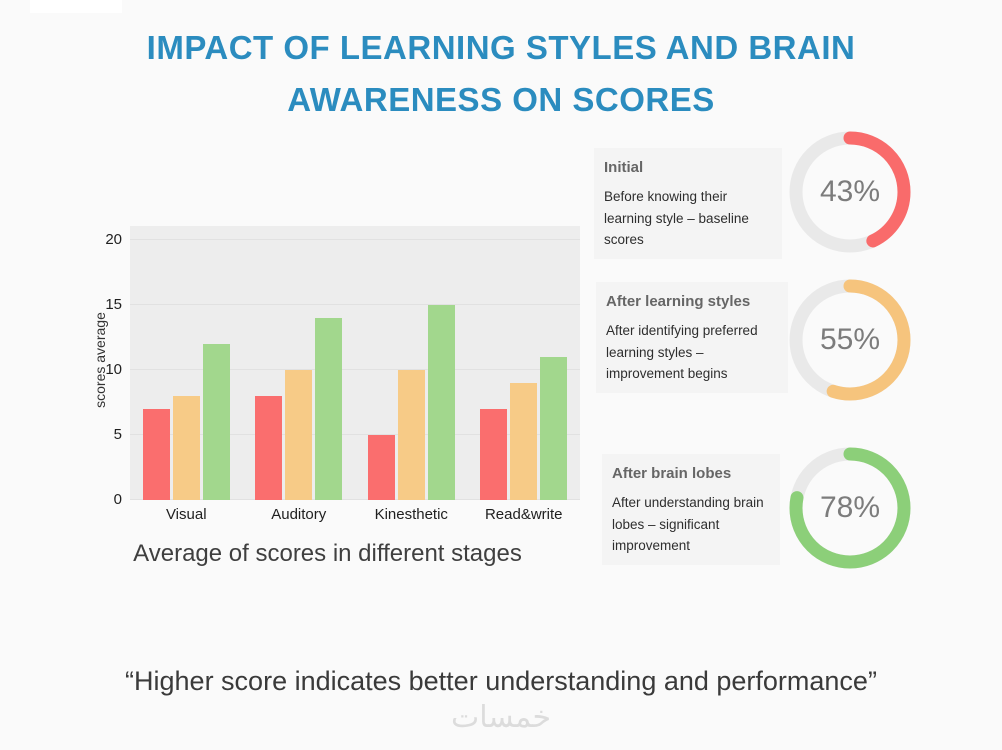  I want to click on x-tick-label: Auditory, so click(299, 514).